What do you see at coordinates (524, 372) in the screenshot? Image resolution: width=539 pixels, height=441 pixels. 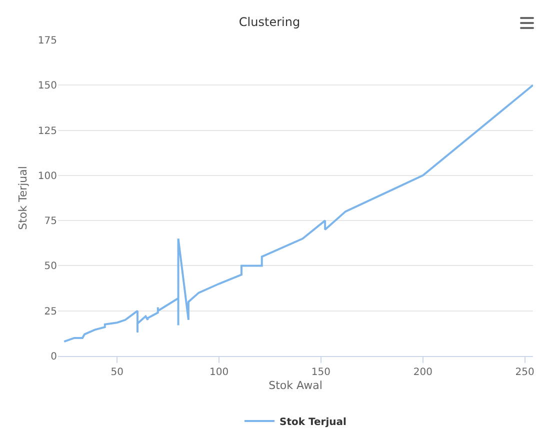 I see `x-tick-label: 250` at bounding box center [524, 372].